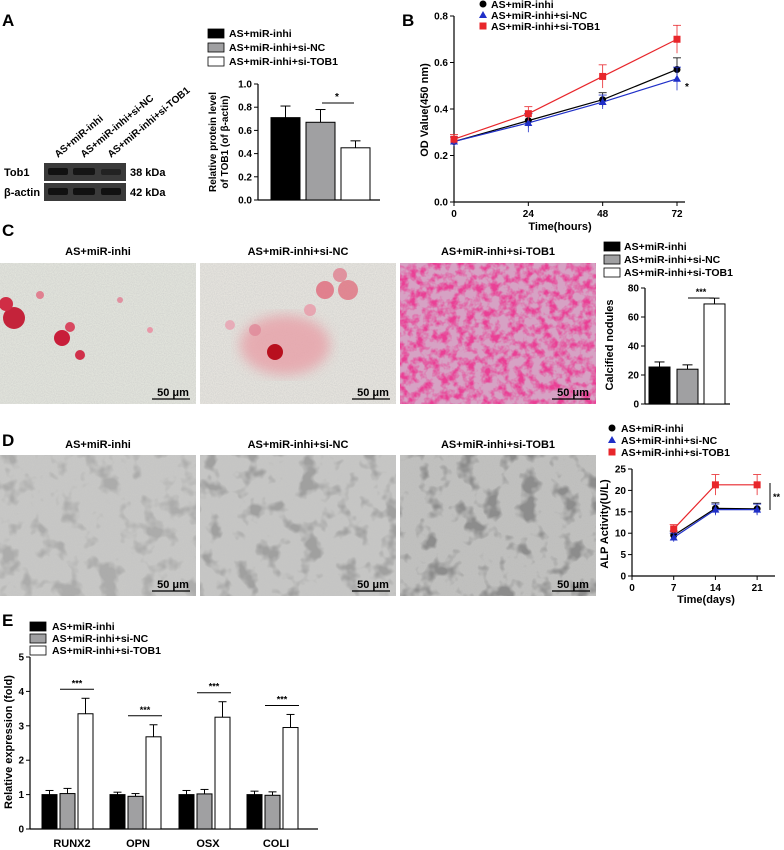  What do you see at coordinates (71, 844) in the screenshot?
I see `x-tick-label: RUNX2` at bounding box center [71, 844].